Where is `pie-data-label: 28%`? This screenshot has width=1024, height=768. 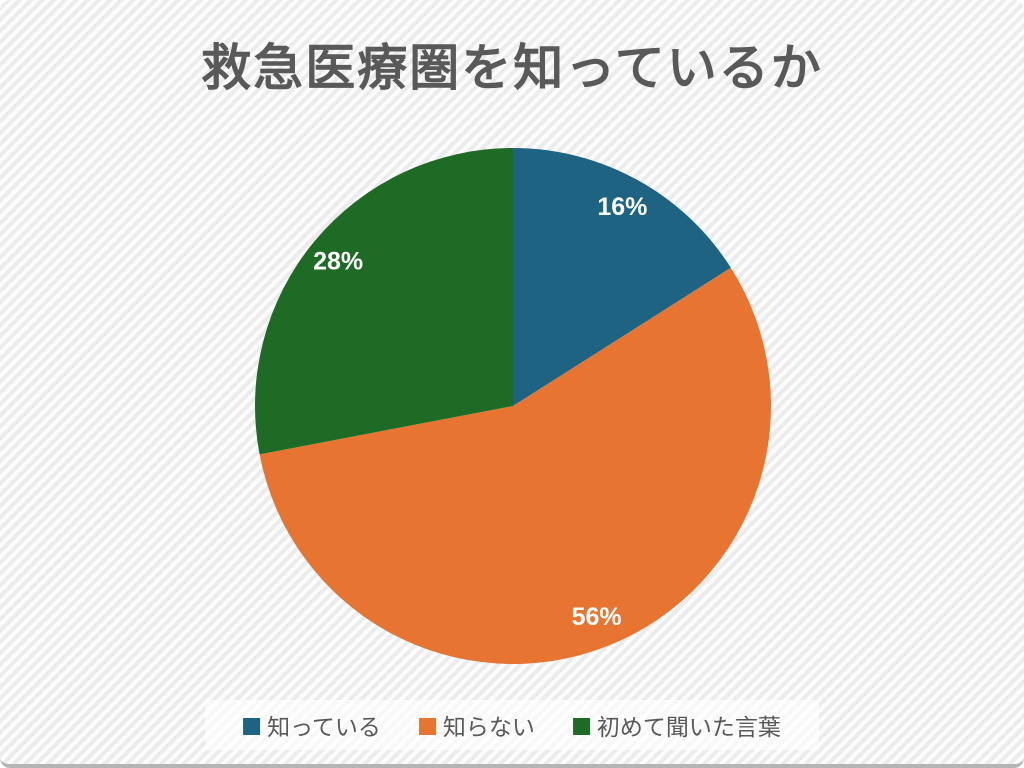
pie-data-label: 28% is located at coordinates (338, 261).